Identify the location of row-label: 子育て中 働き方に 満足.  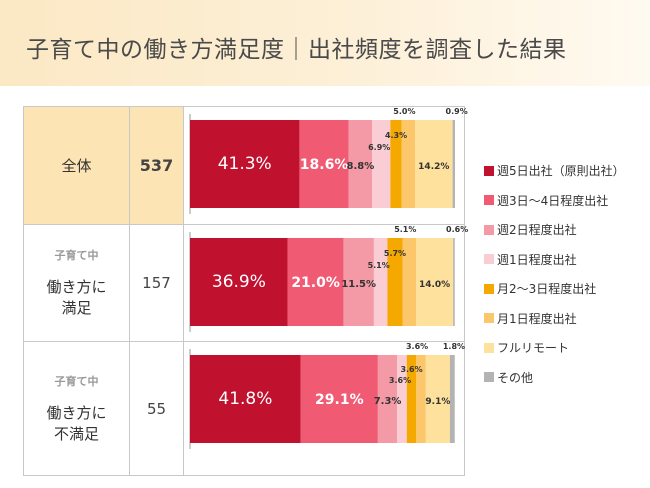
(77, 283).